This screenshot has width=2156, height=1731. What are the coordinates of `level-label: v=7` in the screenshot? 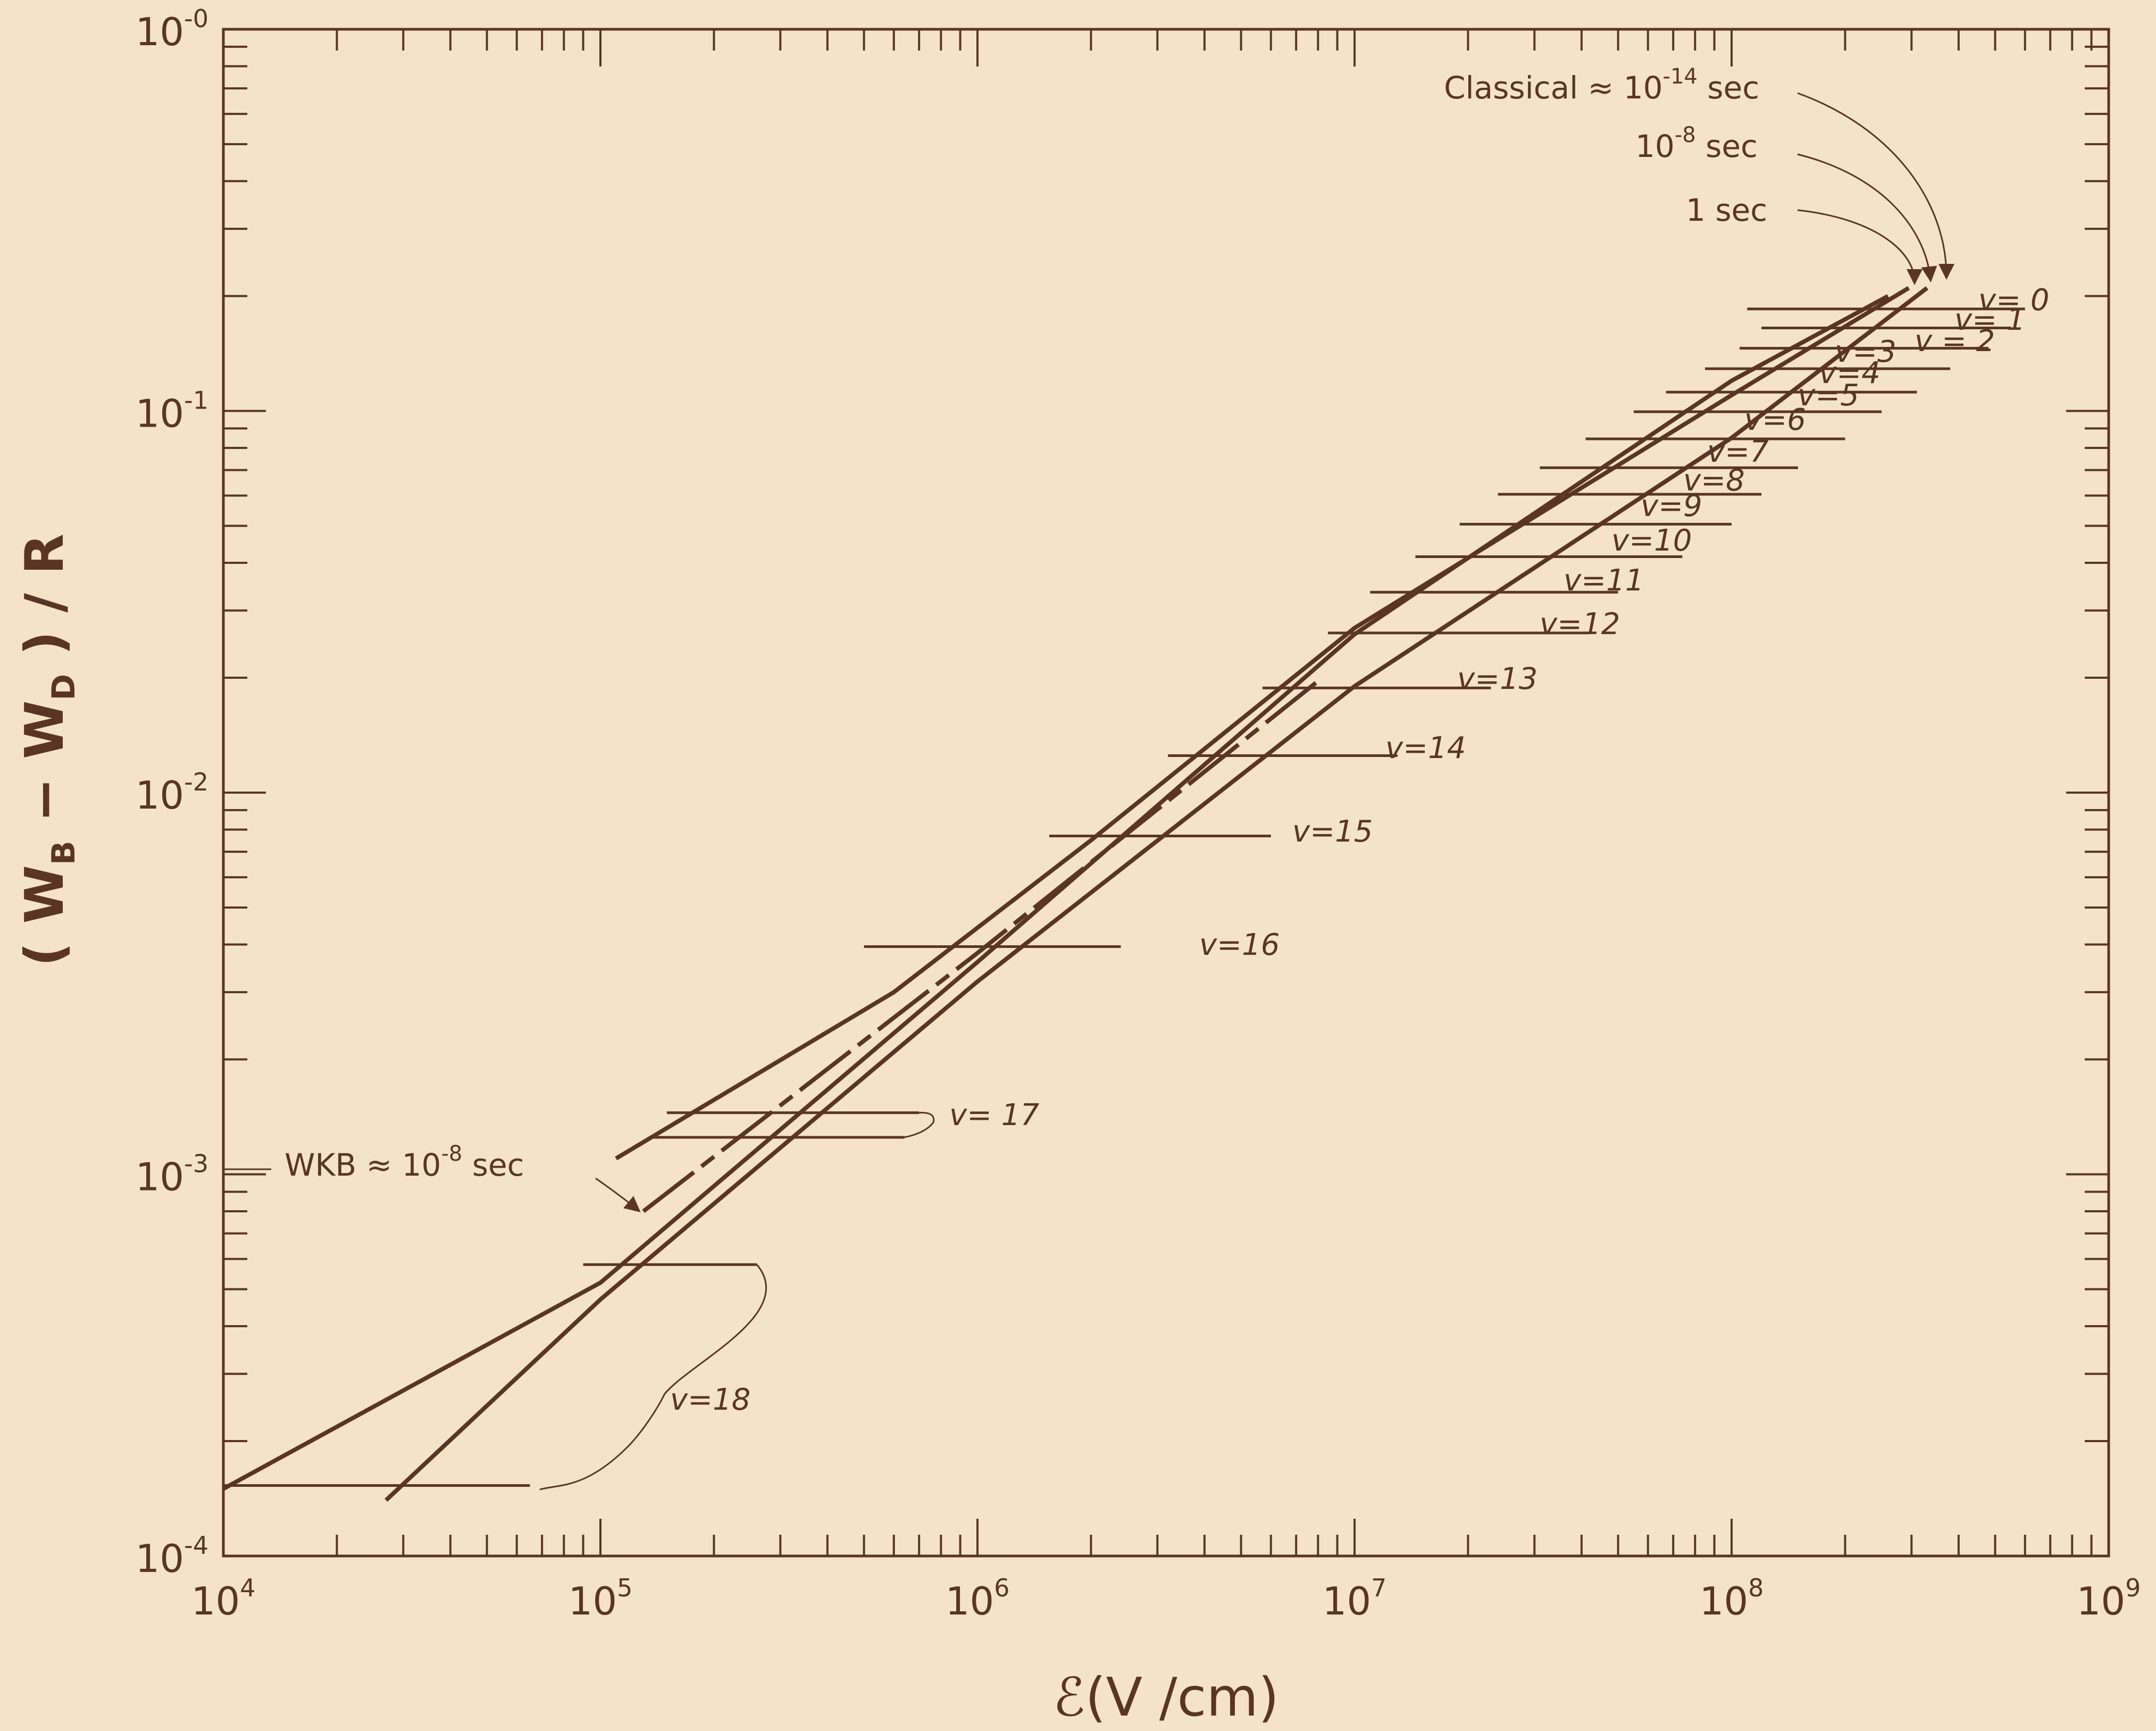 It's located at (1738, 452).